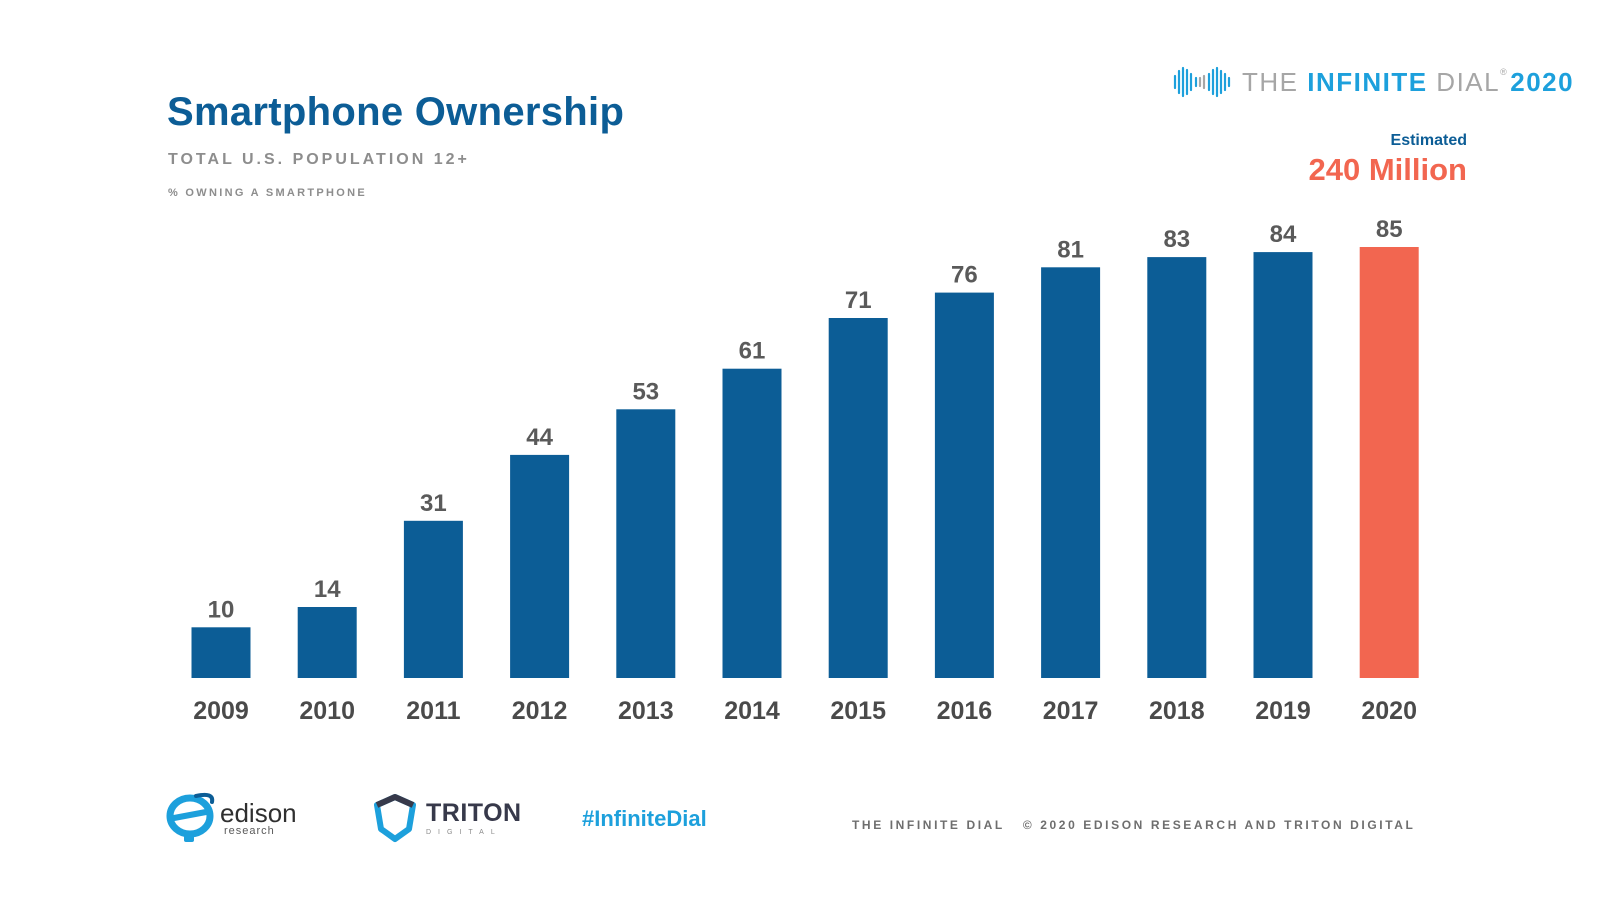 The height and width of the screenshot is (900, 1600). Describe the element at coordinates (646, 711) in the screenshot. I see `x-tick-2013: 2013` at that location.